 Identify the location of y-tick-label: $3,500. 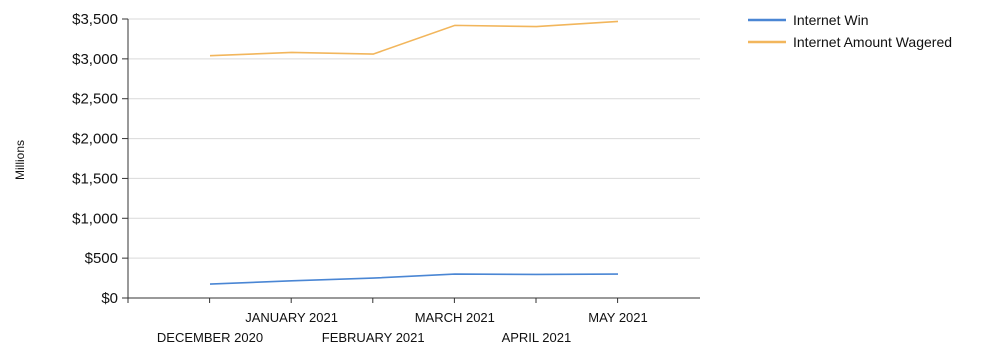
(95, 19).